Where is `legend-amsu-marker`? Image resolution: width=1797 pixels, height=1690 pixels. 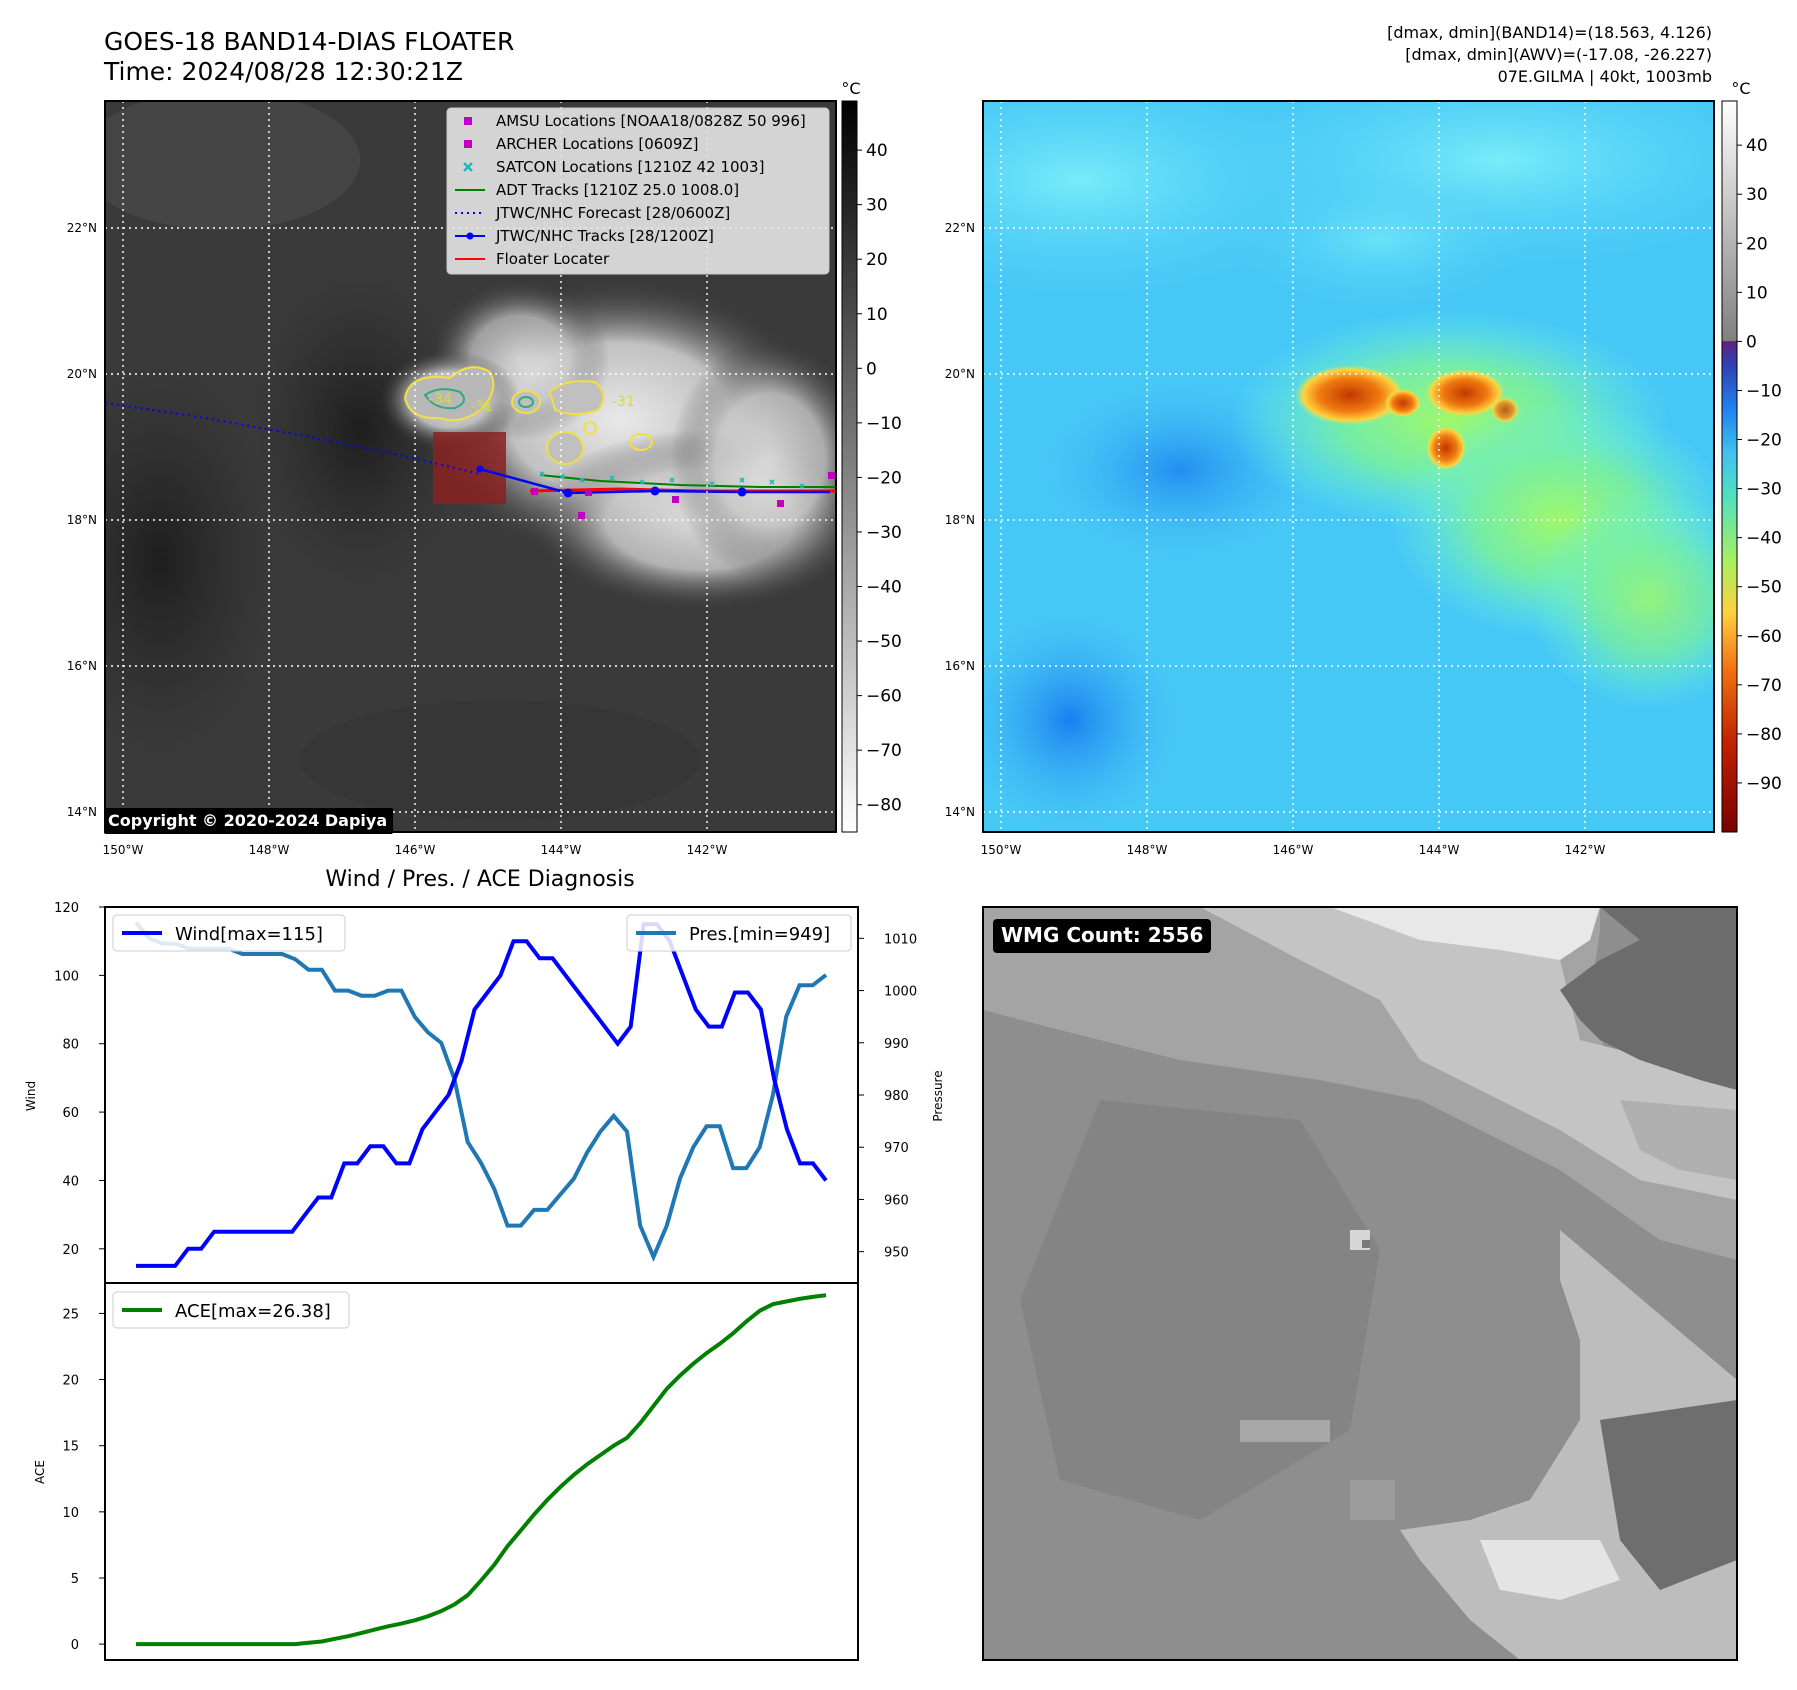
legend-amsu-marker is located at coordinates (468, 121).